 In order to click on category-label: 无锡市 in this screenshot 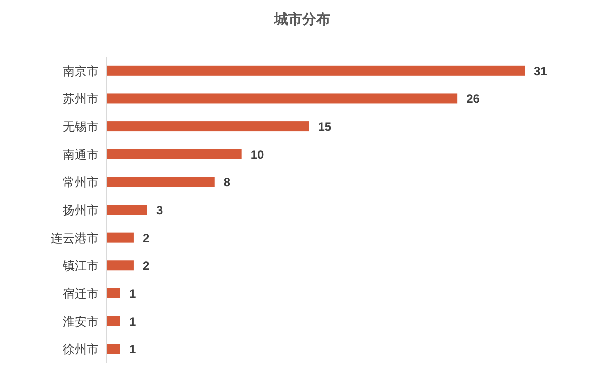, I will do `click(81, 127)`.